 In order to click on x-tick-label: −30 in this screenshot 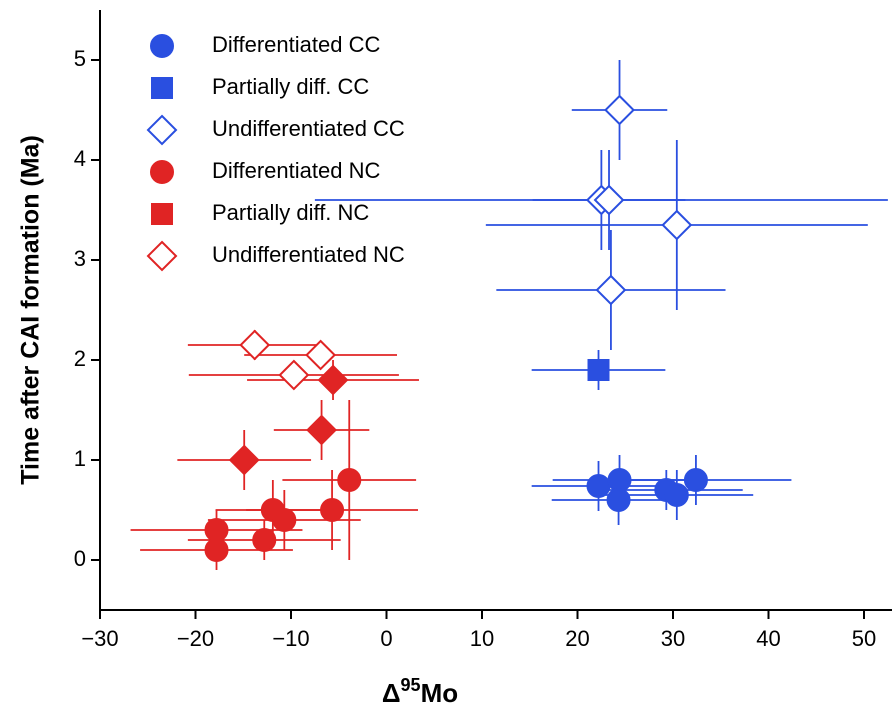, I will do `click(99, 638)`.